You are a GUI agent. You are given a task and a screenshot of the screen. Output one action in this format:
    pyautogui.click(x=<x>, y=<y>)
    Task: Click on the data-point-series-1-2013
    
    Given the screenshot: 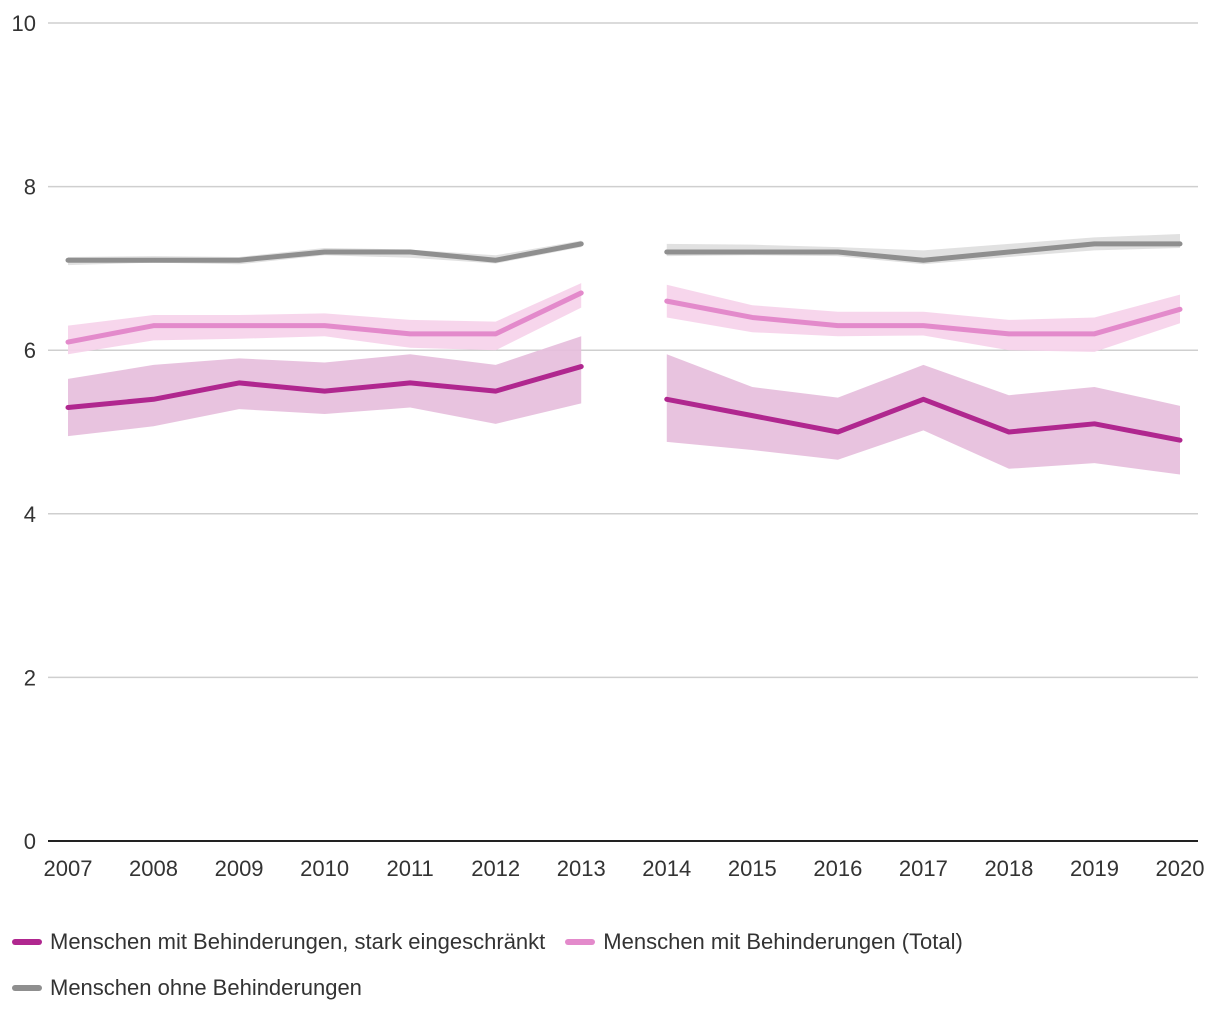 What is the action you would take?
    pyautogui.click(x=581, y=292)
    